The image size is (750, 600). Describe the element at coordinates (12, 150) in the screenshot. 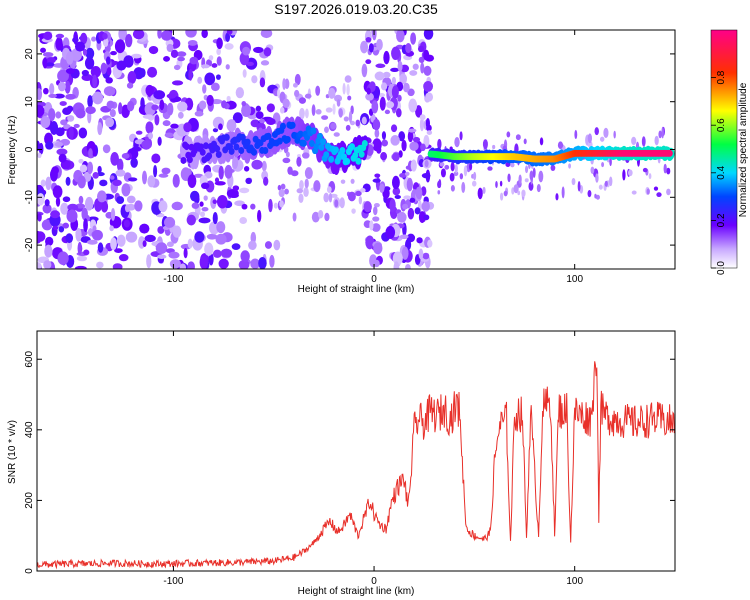

I see `spectrogram-ylabel: Frequency (Hz)` at that location.